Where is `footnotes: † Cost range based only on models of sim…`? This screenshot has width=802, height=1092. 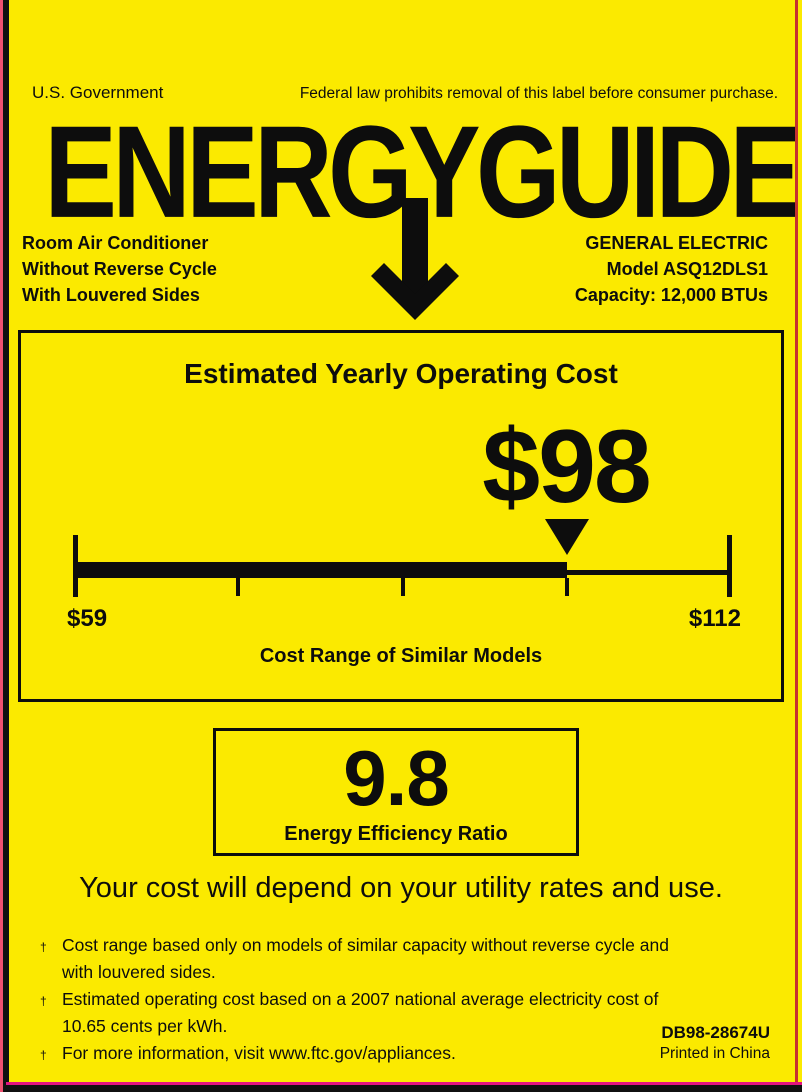
footnotes: † Cost range based only on models of sim… is located at coordinates (355, 1000).